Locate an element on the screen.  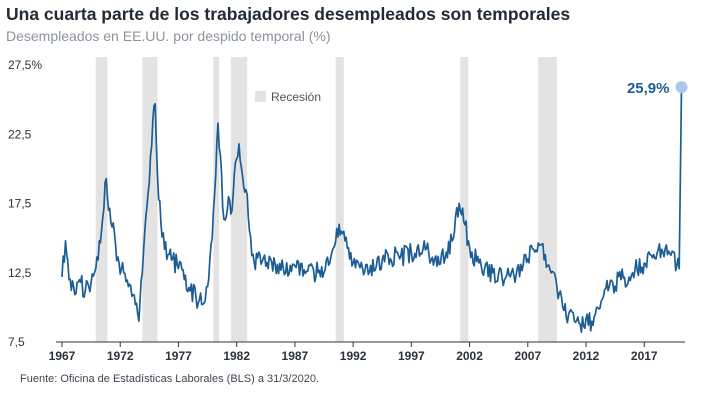
x-tick-label: 1977 is located at coordinates (178, 356).